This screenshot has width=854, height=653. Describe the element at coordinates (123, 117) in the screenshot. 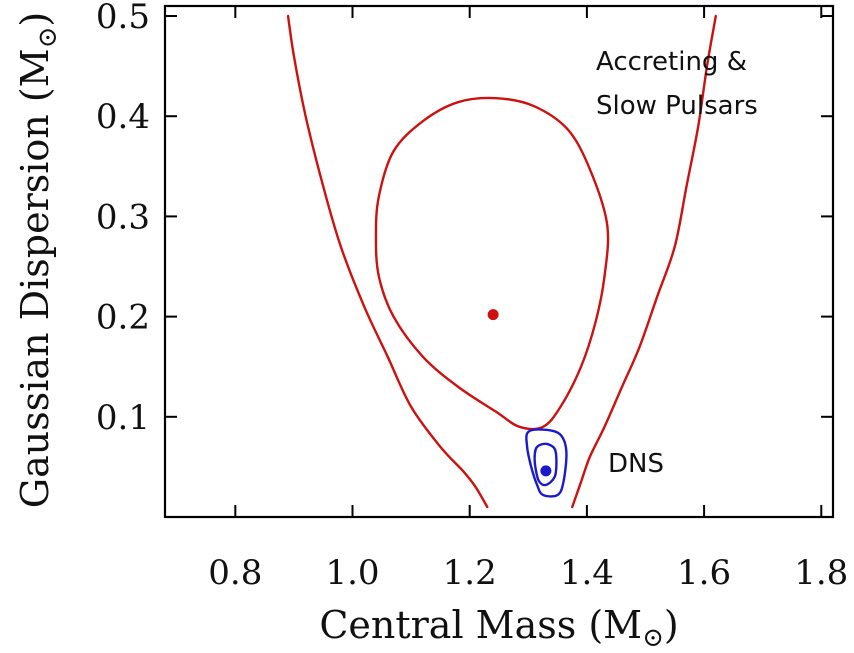

I see `y-tick-label: 0.4` at that location.